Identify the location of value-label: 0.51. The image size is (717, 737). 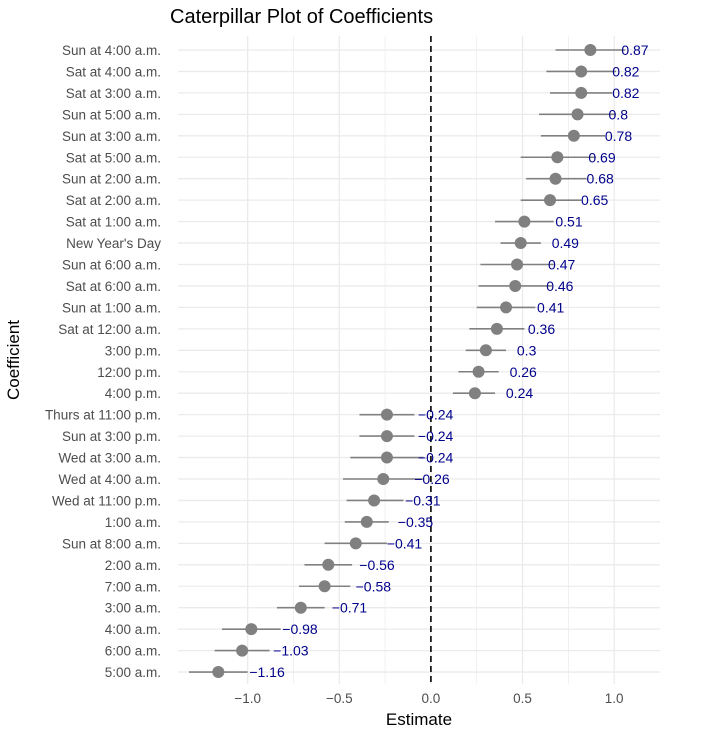
(568, 222).